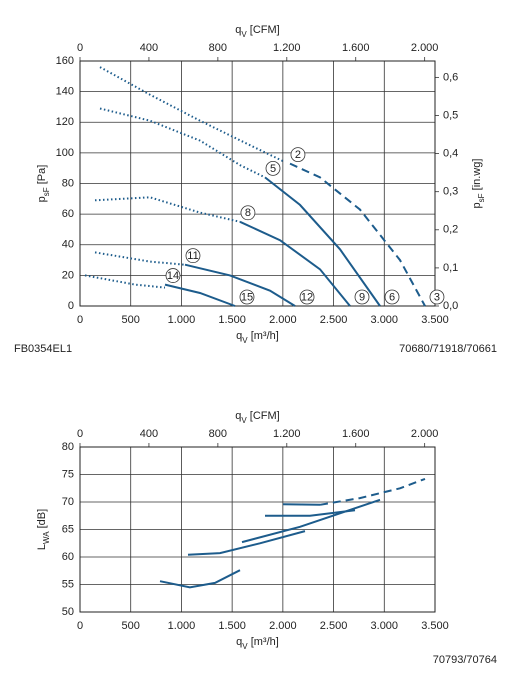  Describe the element at coordinates (42, 176) in the screenshot. I see `label-unit: [Pa]` at that location.